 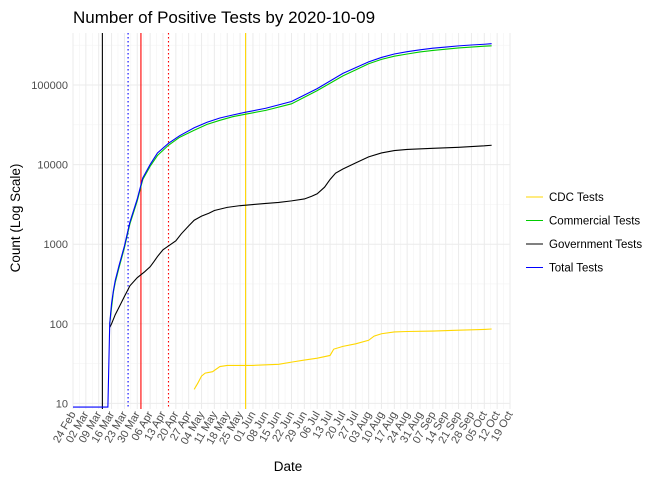 I want to click on y-tick-label: 1000, so click(x=56, y=245).